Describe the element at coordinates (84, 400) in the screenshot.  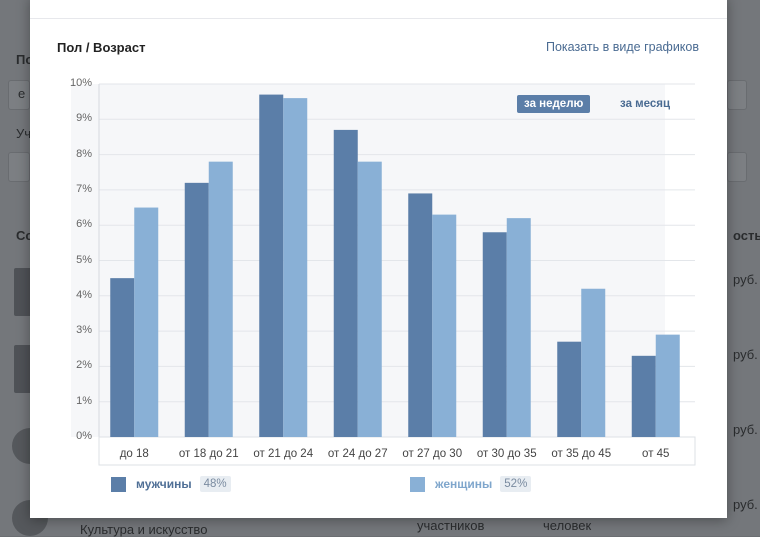
I see `y-tick-label: 1%` at that location.